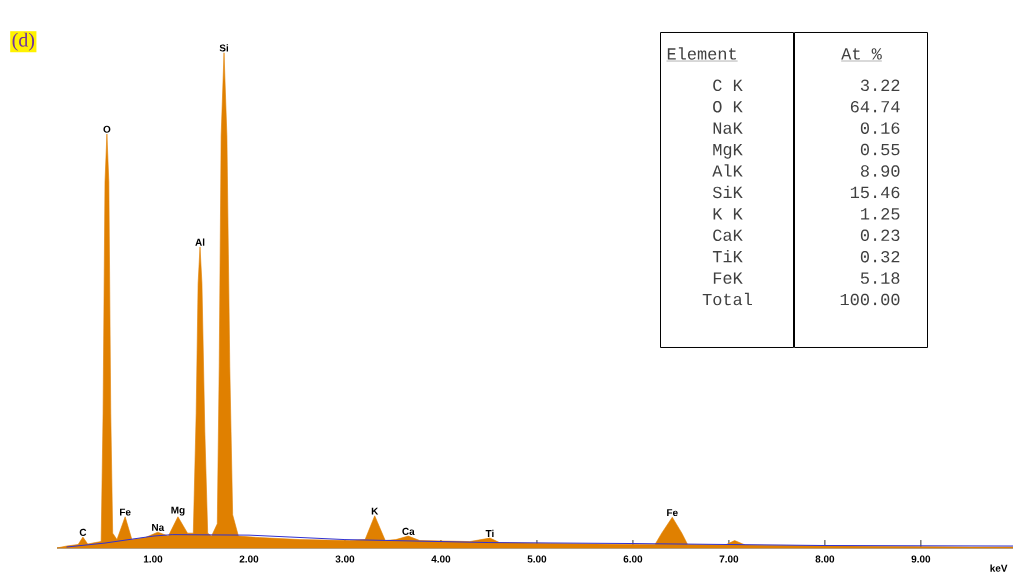  I want to click on annotation: K, so click(375, 511).